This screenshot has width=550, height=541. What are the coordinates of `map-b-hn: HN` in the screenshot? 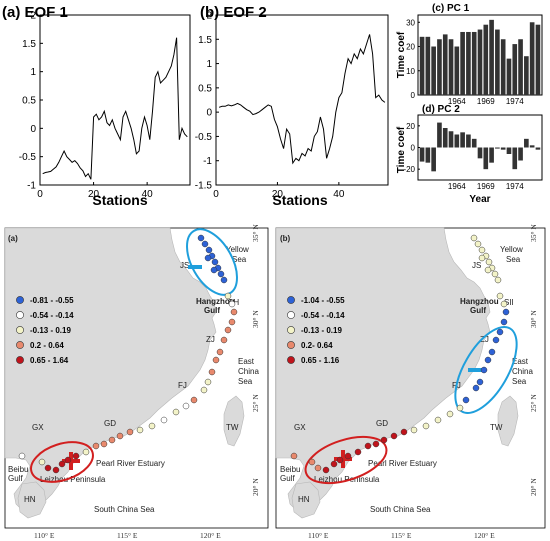 It's located at (304, 499).